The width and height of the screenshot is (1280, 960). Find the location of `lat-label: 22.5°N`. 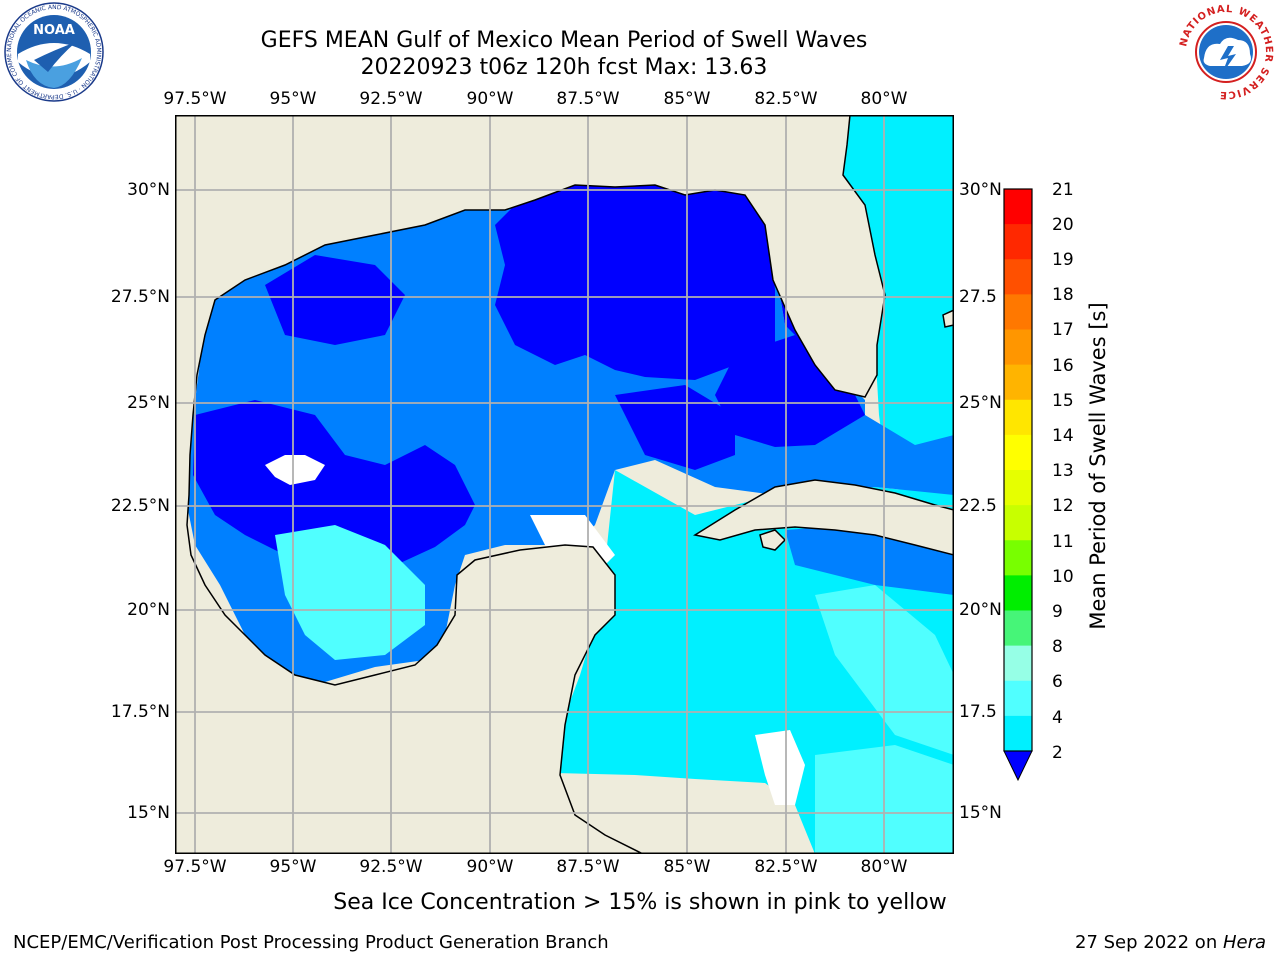

lat-label: 22.5°N is located at coordinates (140, 506).